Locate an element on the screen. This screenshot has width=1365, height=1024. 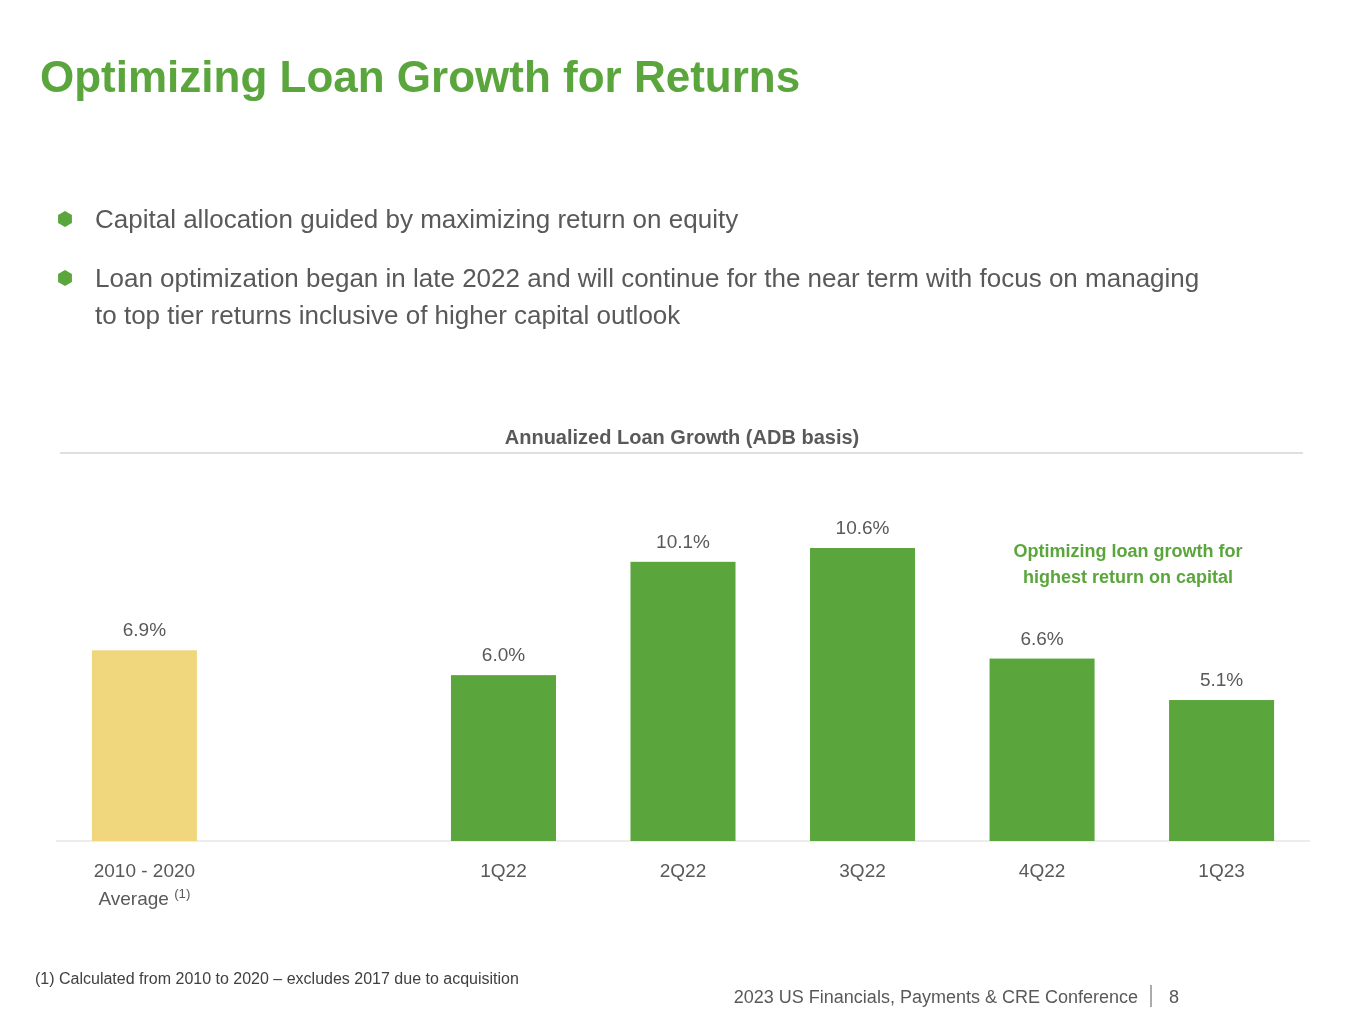
x-tick-label: 2Q22 is located at coordinates (683, 870).